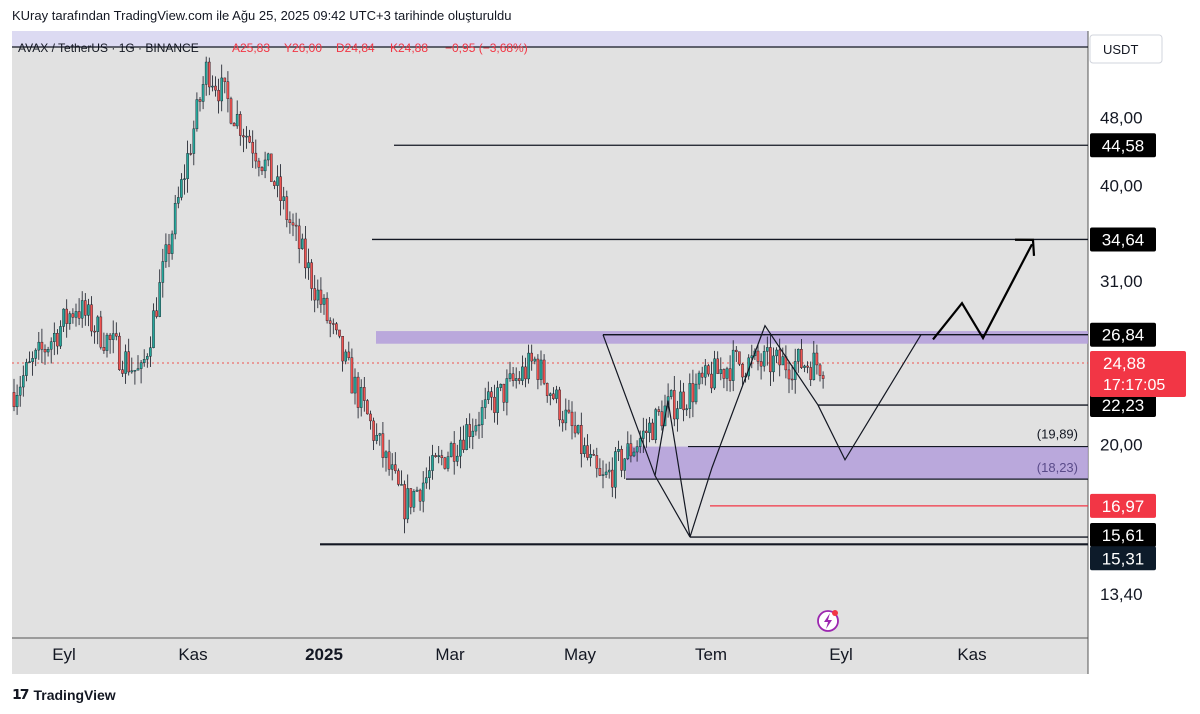  Describe the element at coordinates (409, 48) in the screenshot. I see `ohlc-close: K24,88` at that location.